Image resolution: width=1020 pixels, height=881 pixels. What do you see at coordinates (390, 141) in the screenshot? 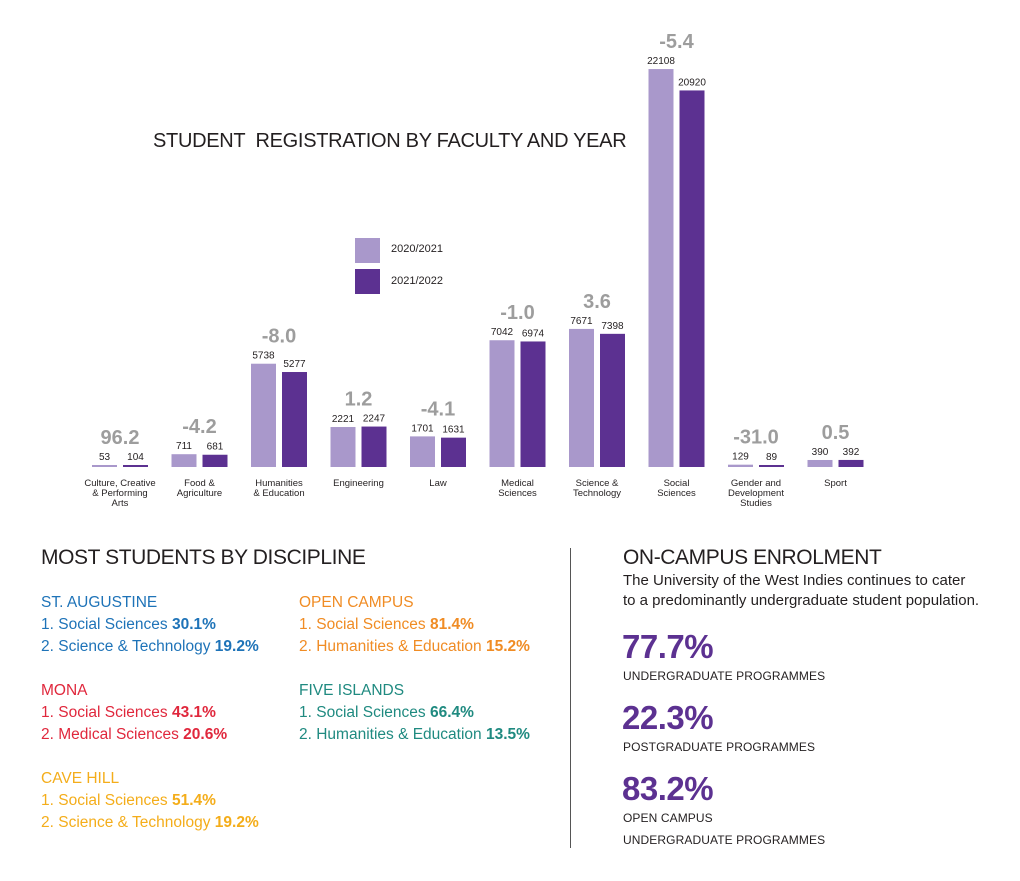
I see `chart-title: STUDENT REGISTRATION BY FACULTY AND YEAR` at bounding box center [390, 141].